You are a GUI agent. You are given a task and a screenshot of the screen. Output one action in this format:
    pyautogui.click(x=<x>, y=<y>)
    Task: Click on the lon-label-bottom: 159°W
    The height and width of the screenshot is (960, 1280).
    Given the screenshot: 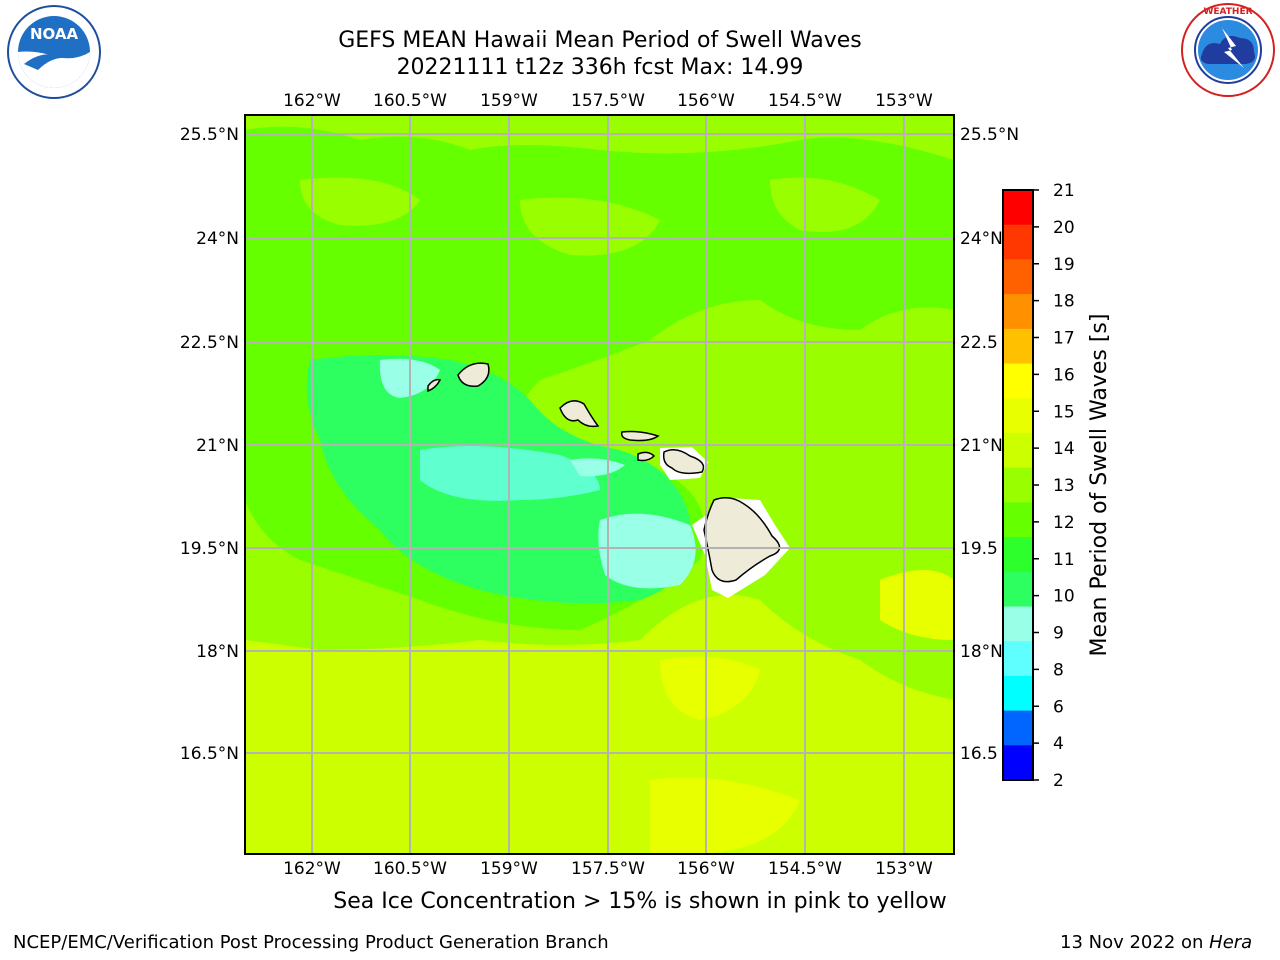 What is the action you would take?
    pyautogui.click(x=509, y=869)
    